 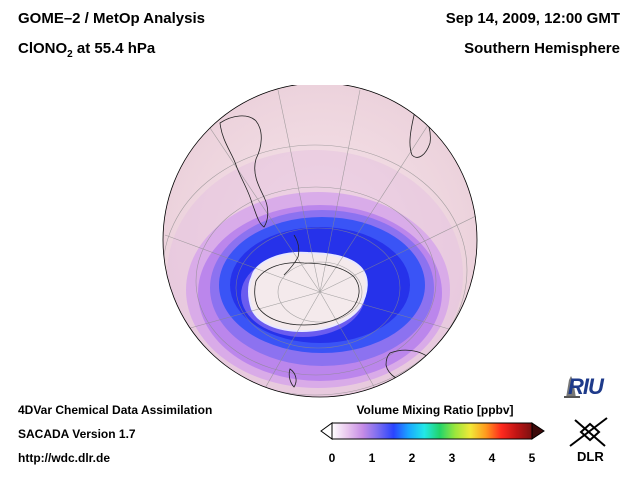 I want to click on colorbar-tick-label: 3, so click(x=452, y=458).